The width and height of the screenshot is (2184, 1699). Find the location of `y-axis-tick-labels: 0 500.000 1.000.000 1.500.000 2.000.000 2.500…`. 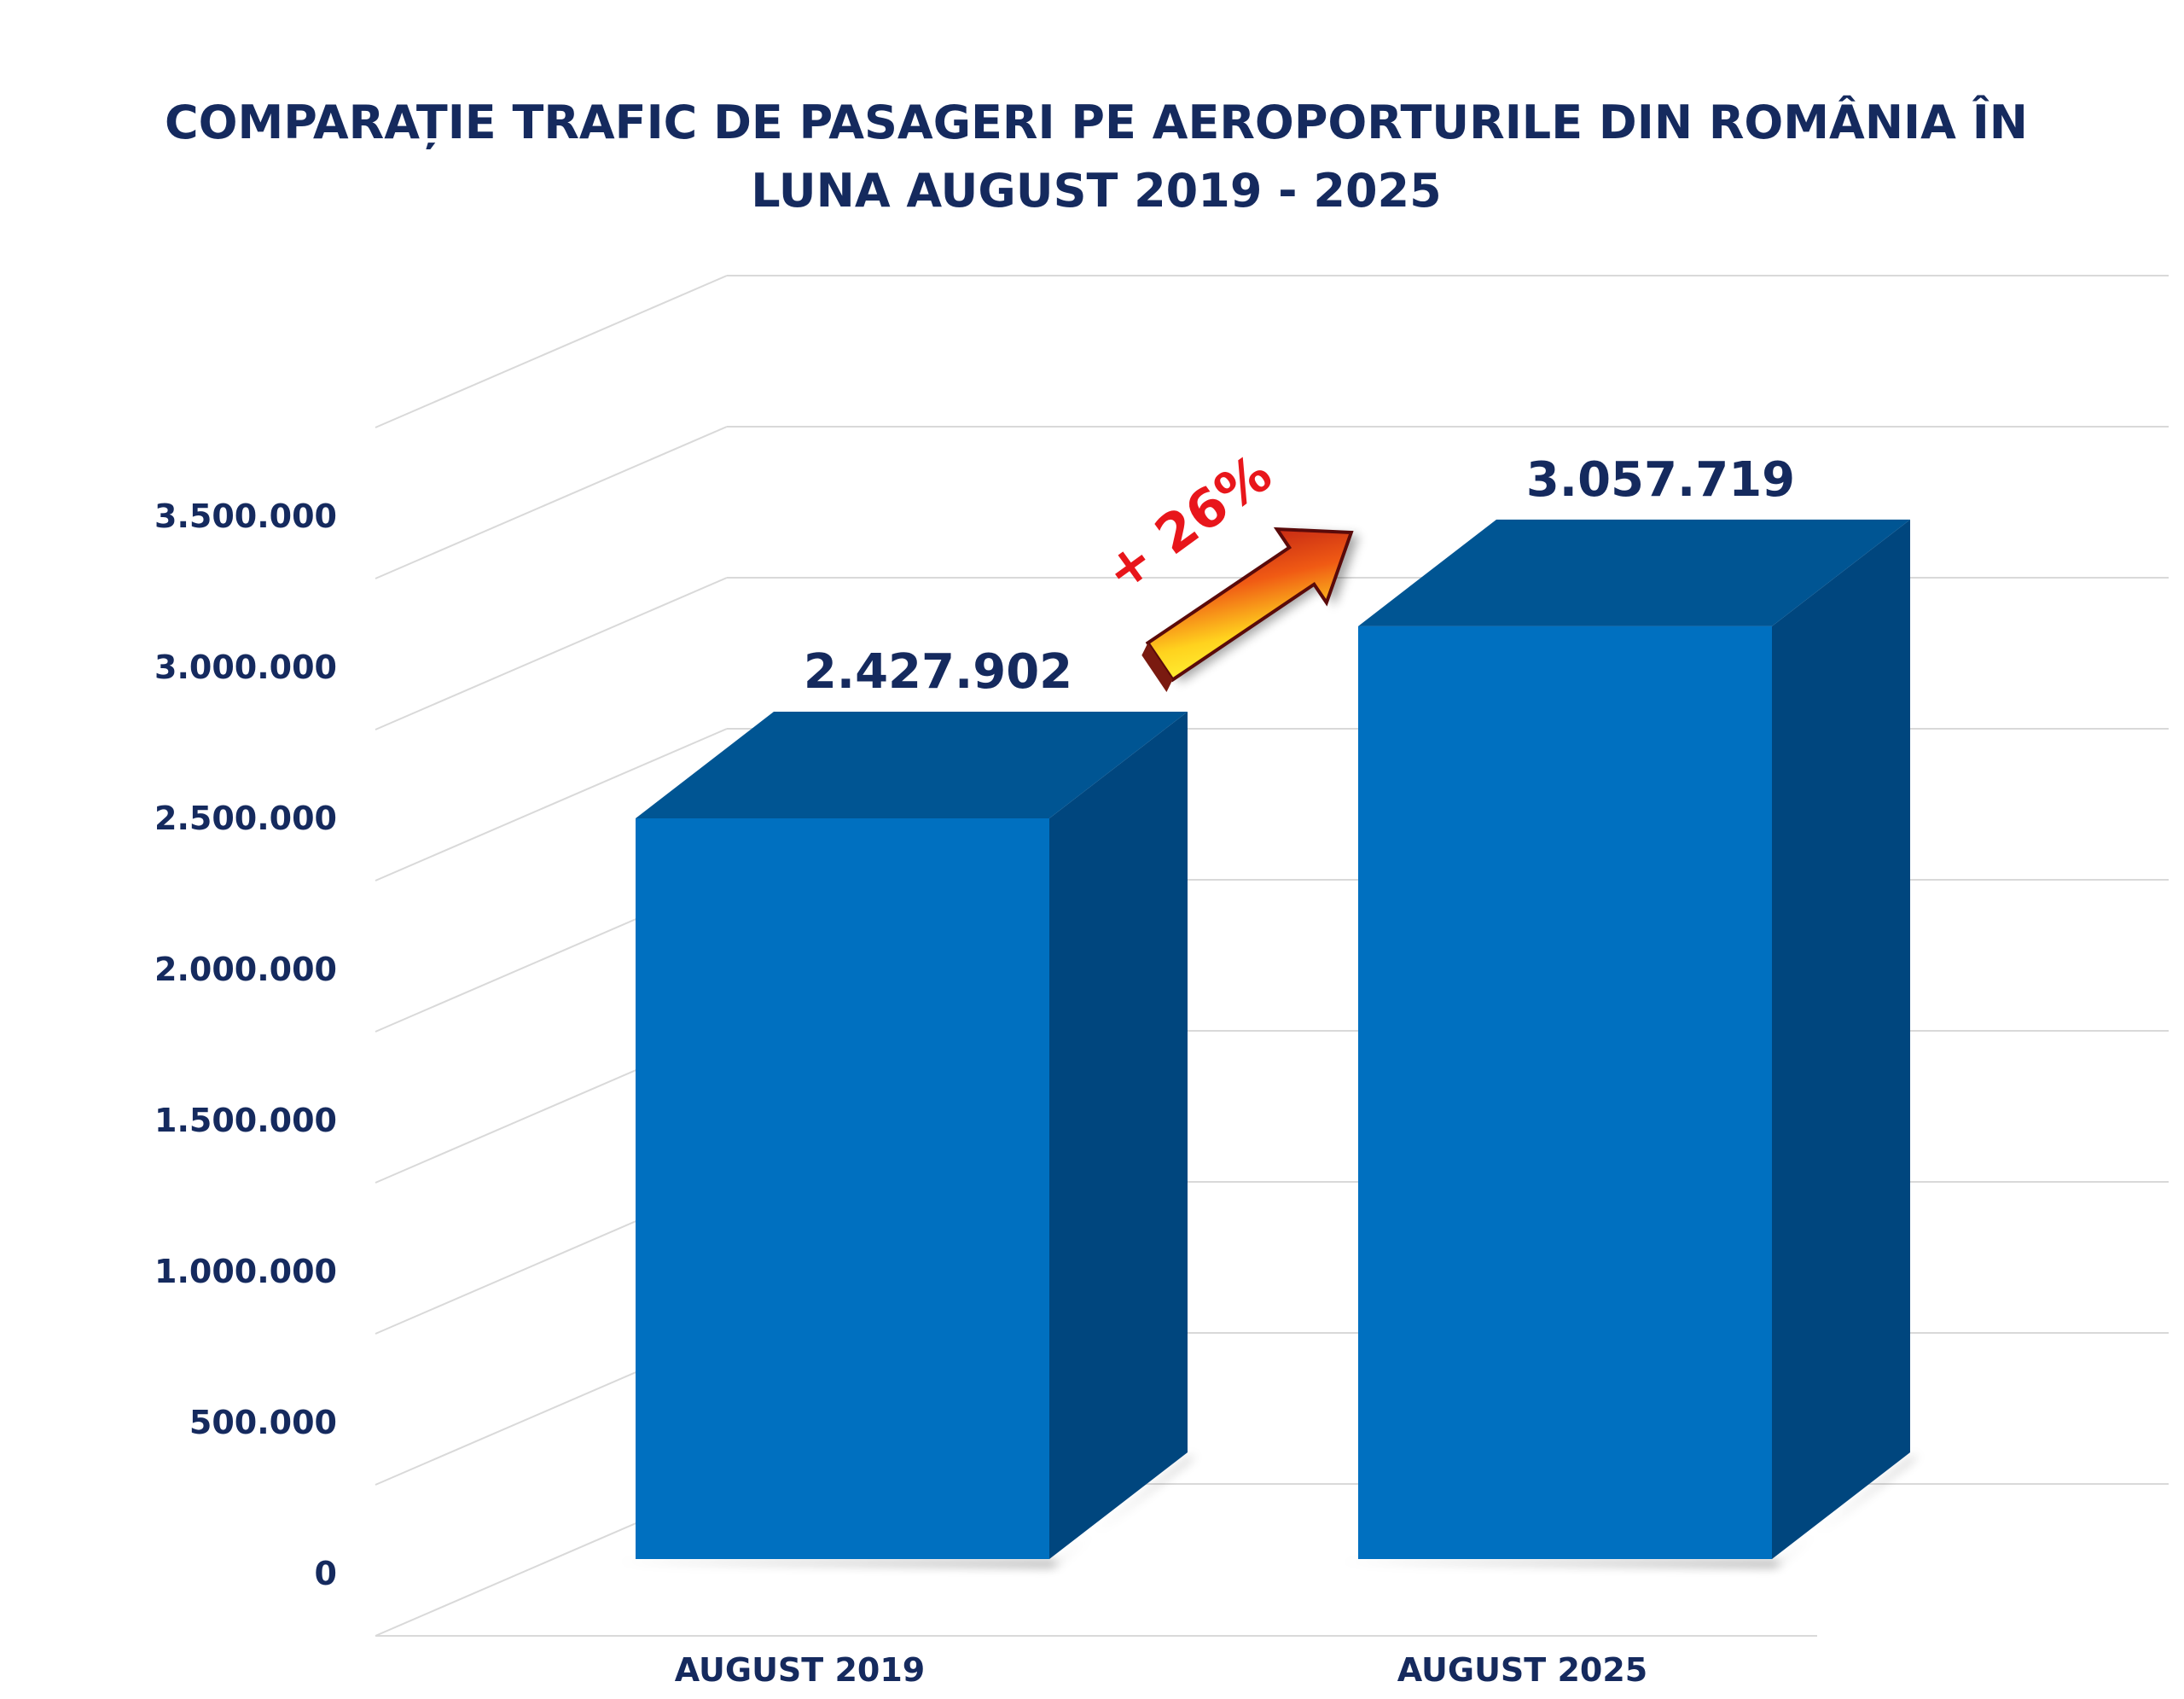

y-axis-tick-labels: 0 500.000 1.000.000 1.500.000 2.000.000 2.500… is located at coordinates (245, 1044).